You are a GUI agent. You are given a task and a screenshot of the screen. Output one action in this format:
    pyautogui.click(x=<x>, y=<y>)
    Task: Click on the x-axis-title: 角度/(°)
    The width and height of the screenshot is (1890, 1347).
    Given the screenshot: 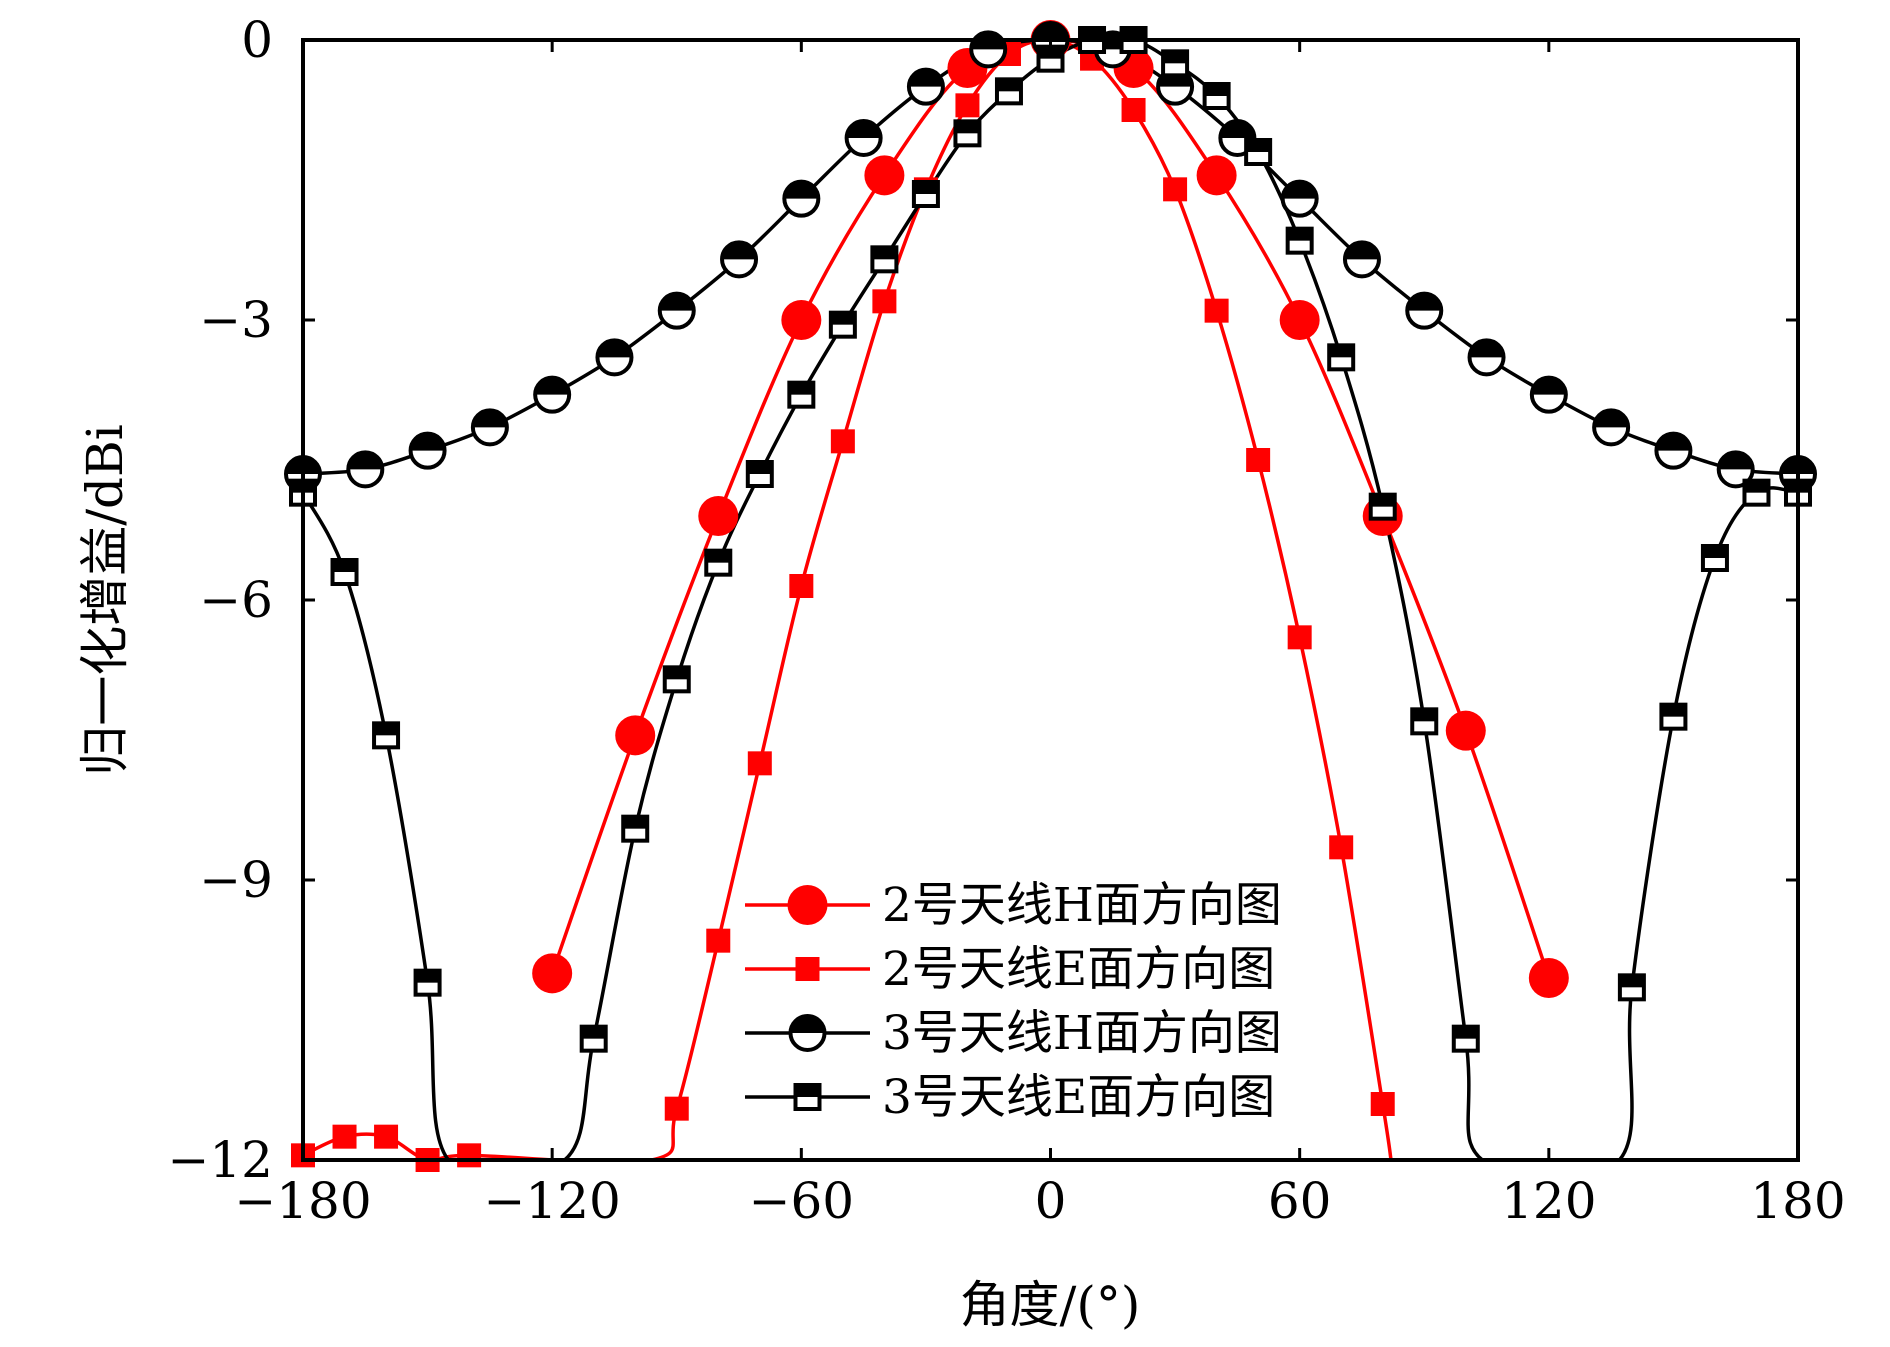 What is the action you would take?
    pyautogui.click(x=1050, y=1305)
    